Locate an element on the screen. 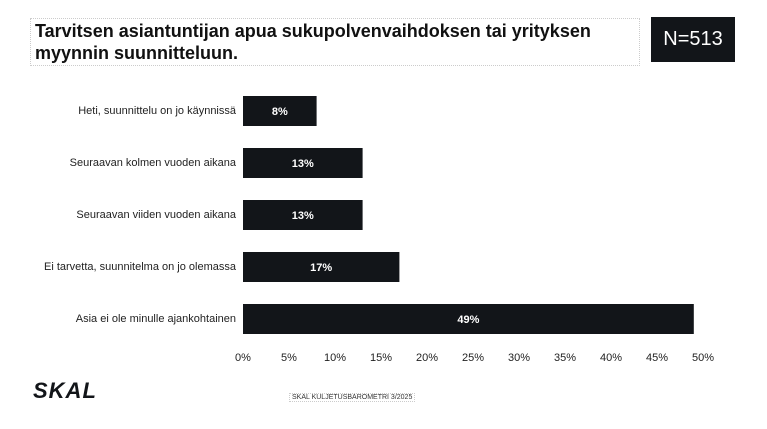  value-label: 8% is located at coordinates (280, 112).